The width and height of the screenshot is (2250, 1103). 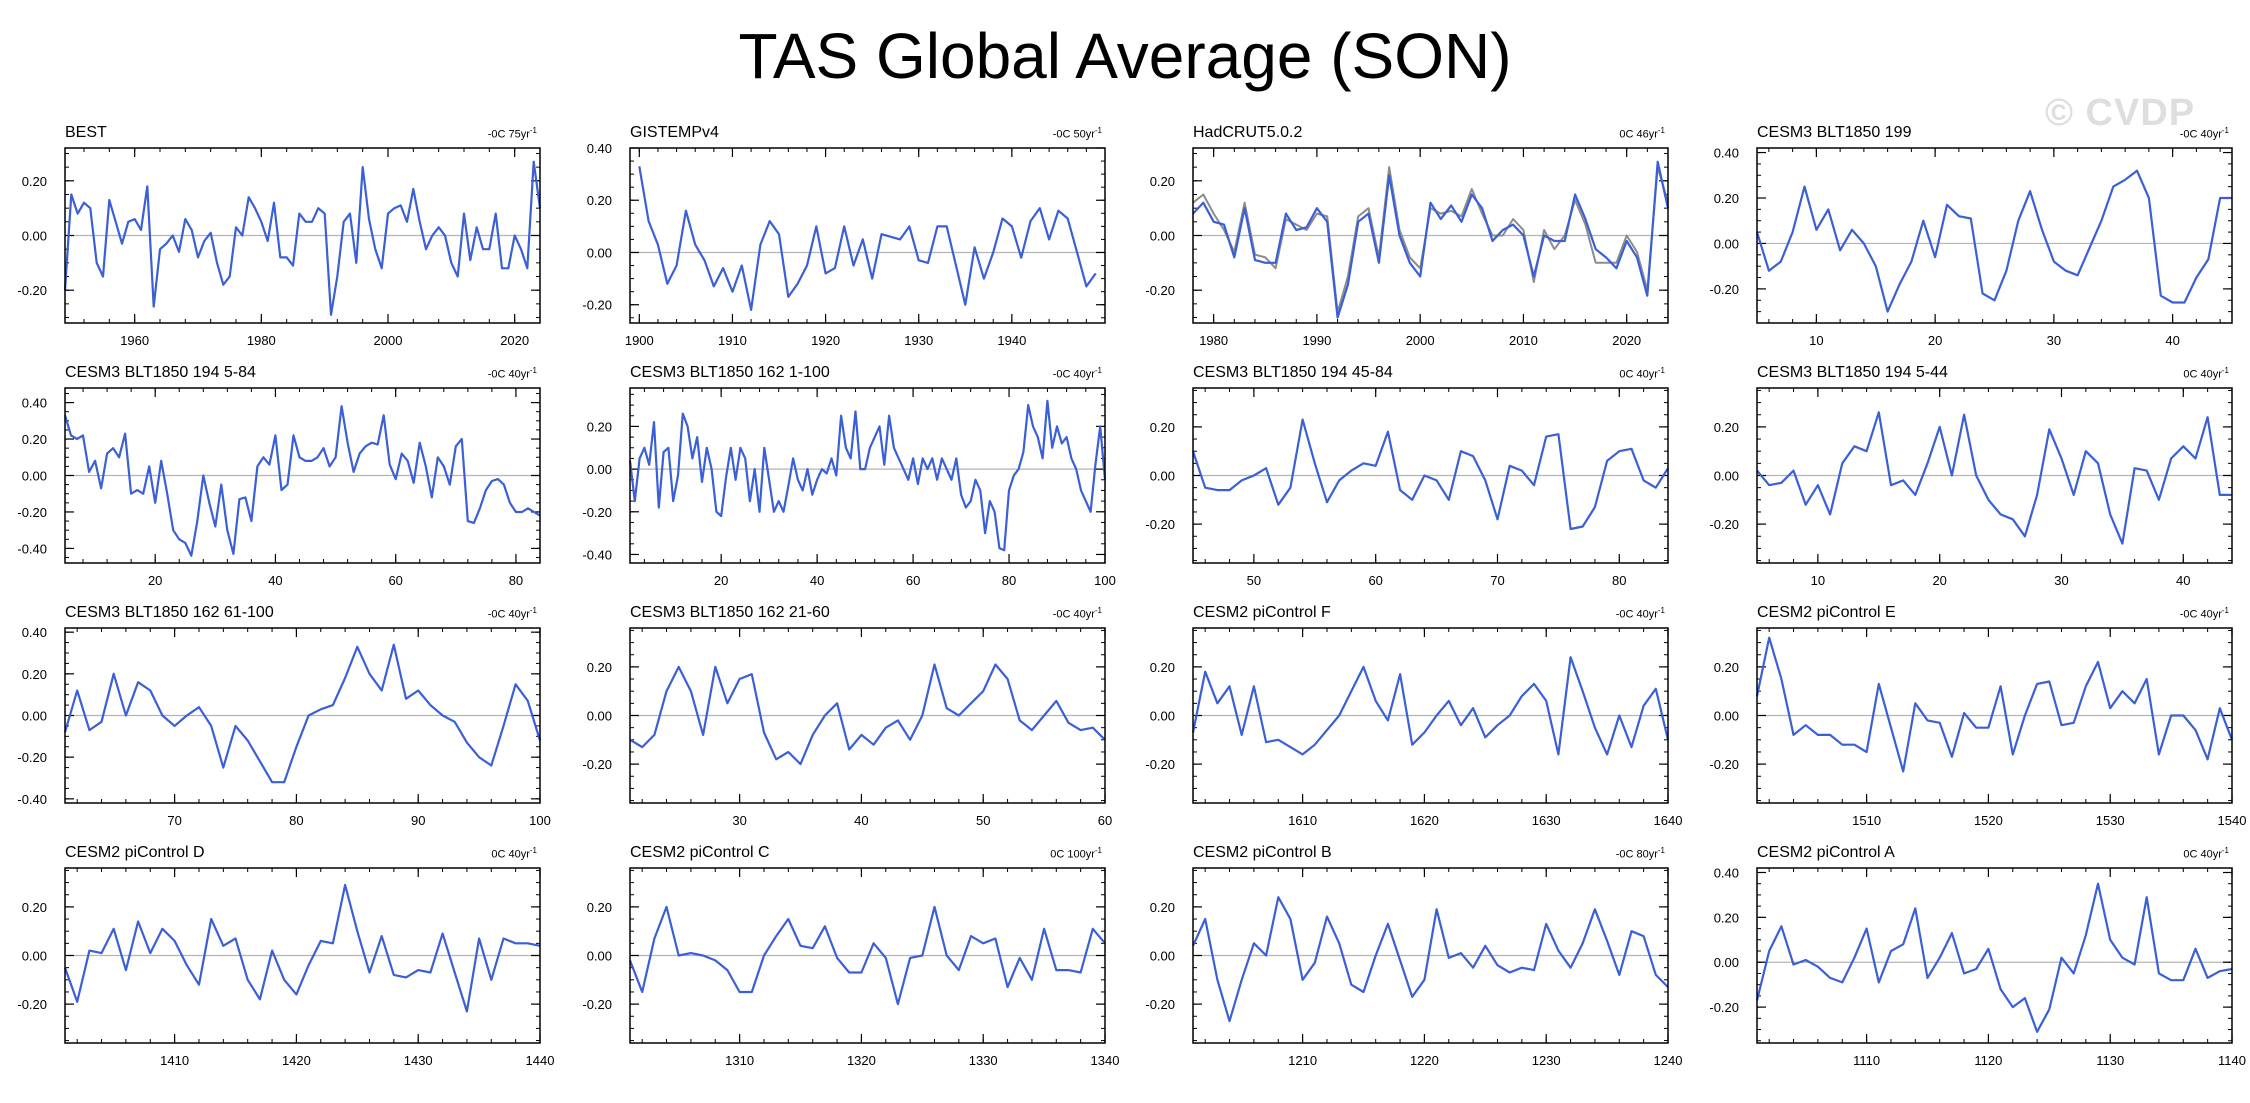 What do you see at coordinates (296, 1060) in the screenshot?
I see `x-tick-label: 1420` at bounding box center [296, 1060].